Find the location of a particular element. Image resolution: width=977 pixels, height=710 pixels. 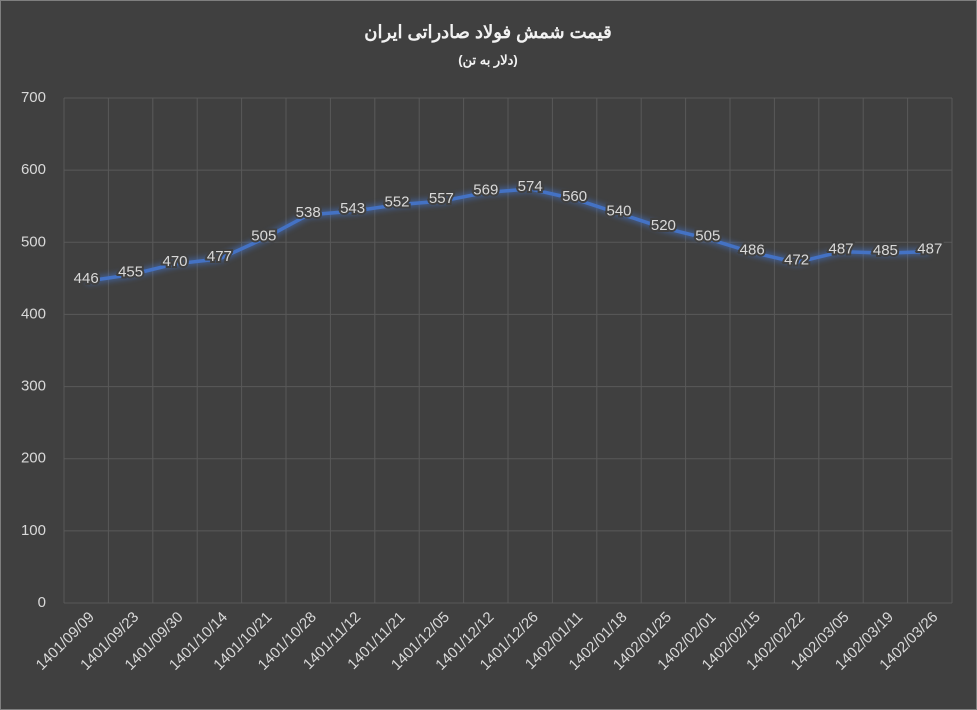

data-label: 520 is located at coordinates (663, 225).